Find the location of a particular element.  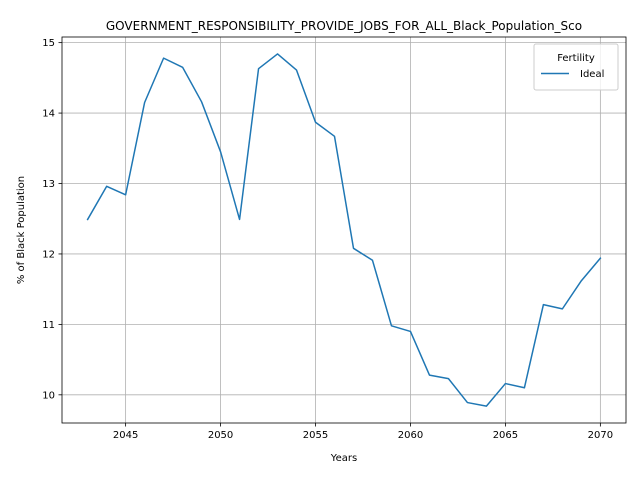

y-tick-label: 14 is located at coordinates (48, 114).